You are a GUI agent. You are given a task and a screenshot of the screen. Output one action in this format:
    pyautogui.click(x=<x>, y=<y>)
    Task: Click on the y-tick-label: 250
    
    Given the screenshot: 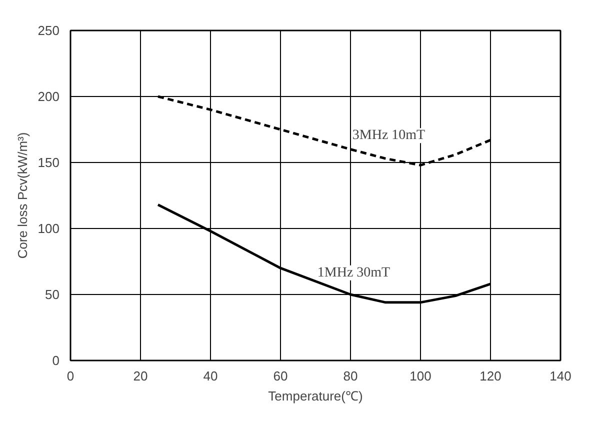 What is the action you would take?
    pyautogui.click(x=49, y=30)
    